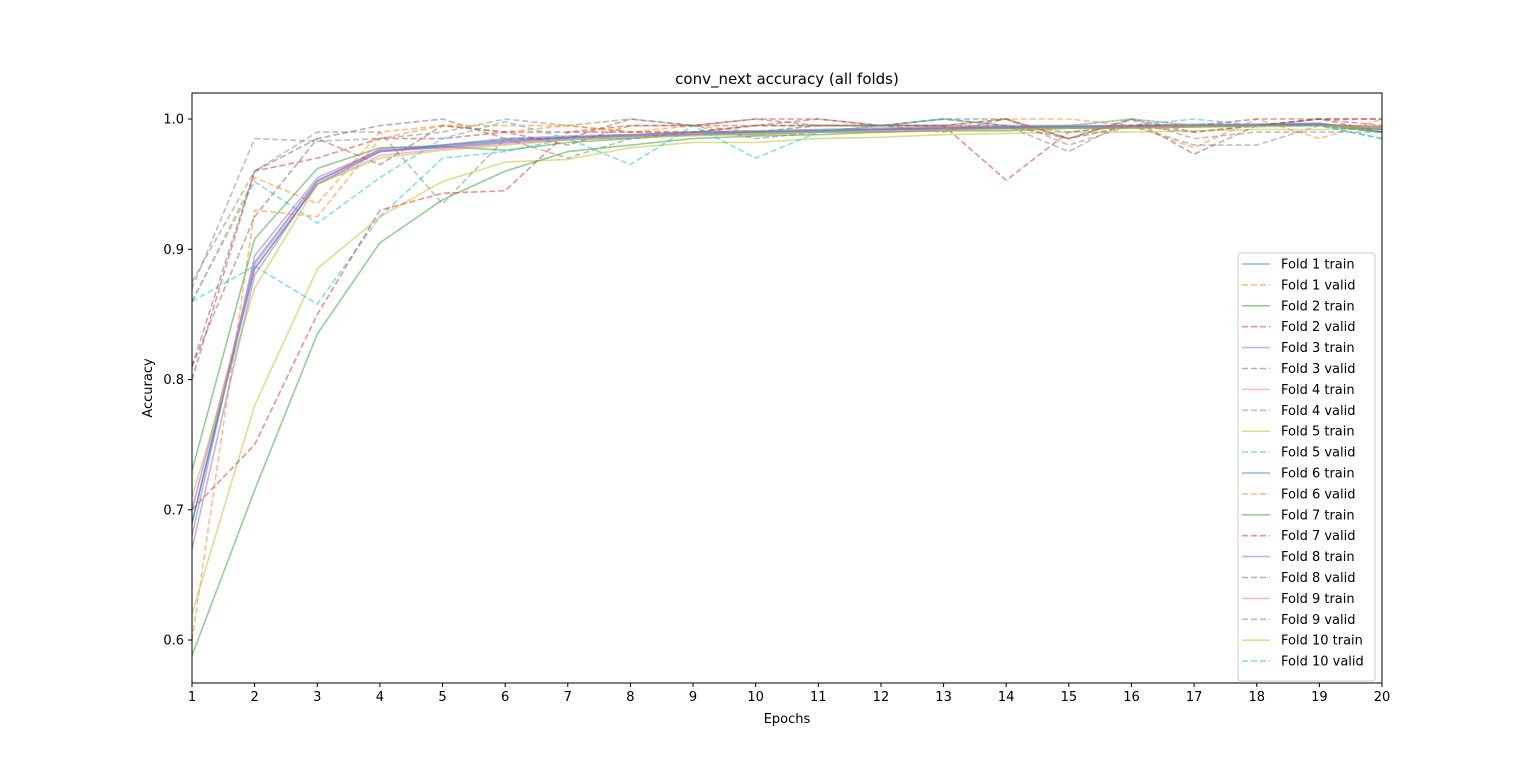 The image size is (1536, 767). I want to click on legend-label: Fold 10 train, so click(1322, 641).